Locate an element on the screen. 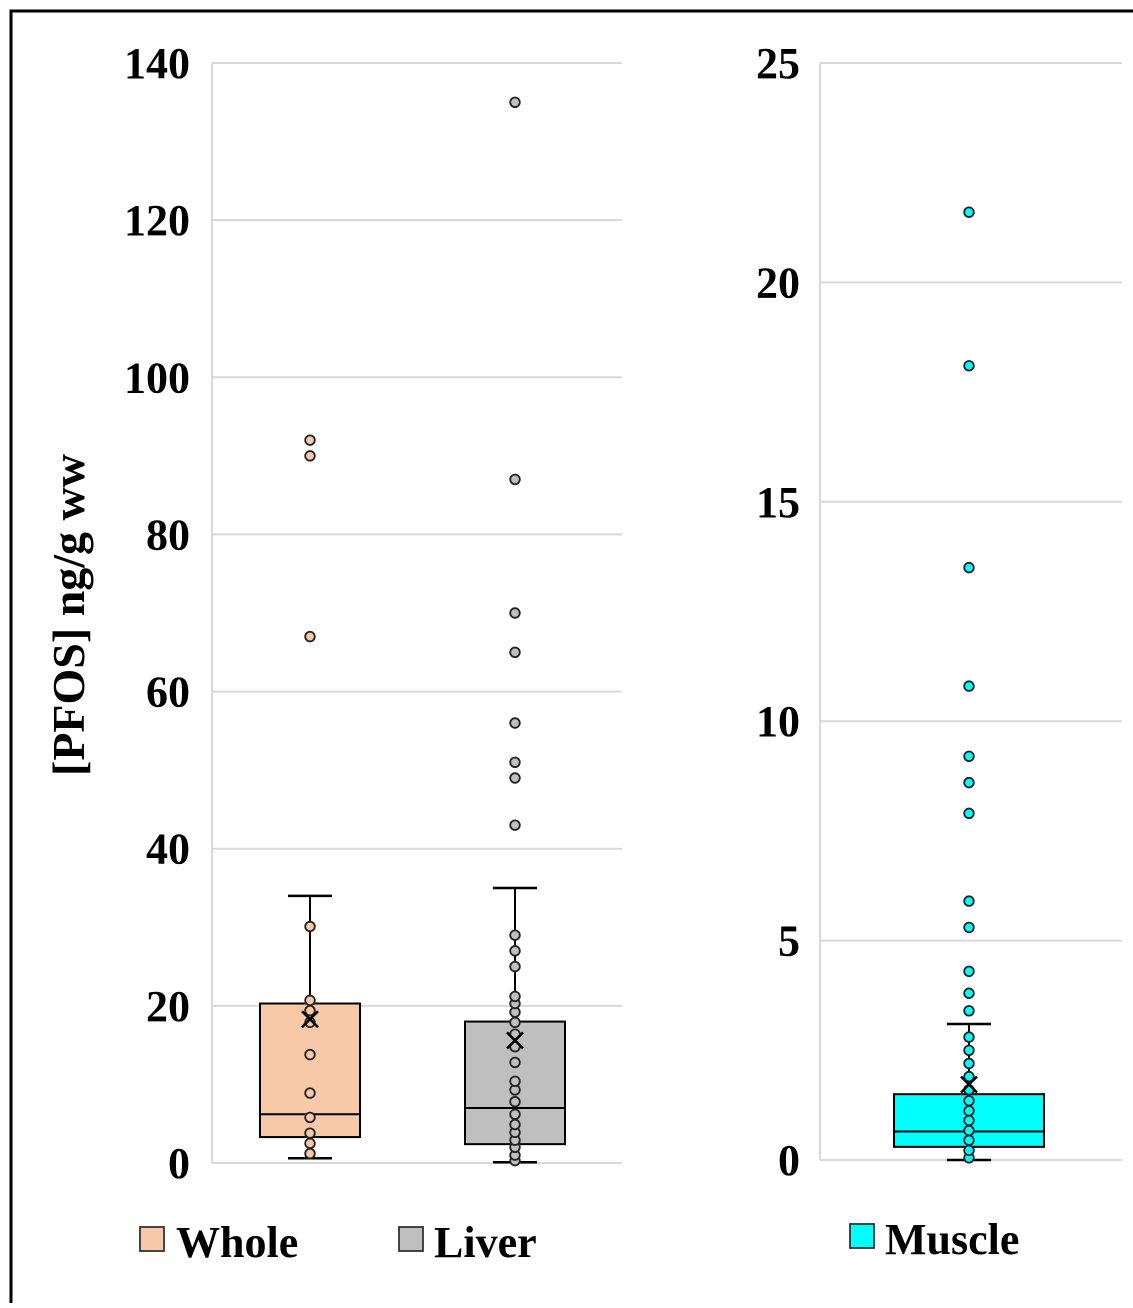  y-tick-label-140: 140 is located at coordinates (157, 63).